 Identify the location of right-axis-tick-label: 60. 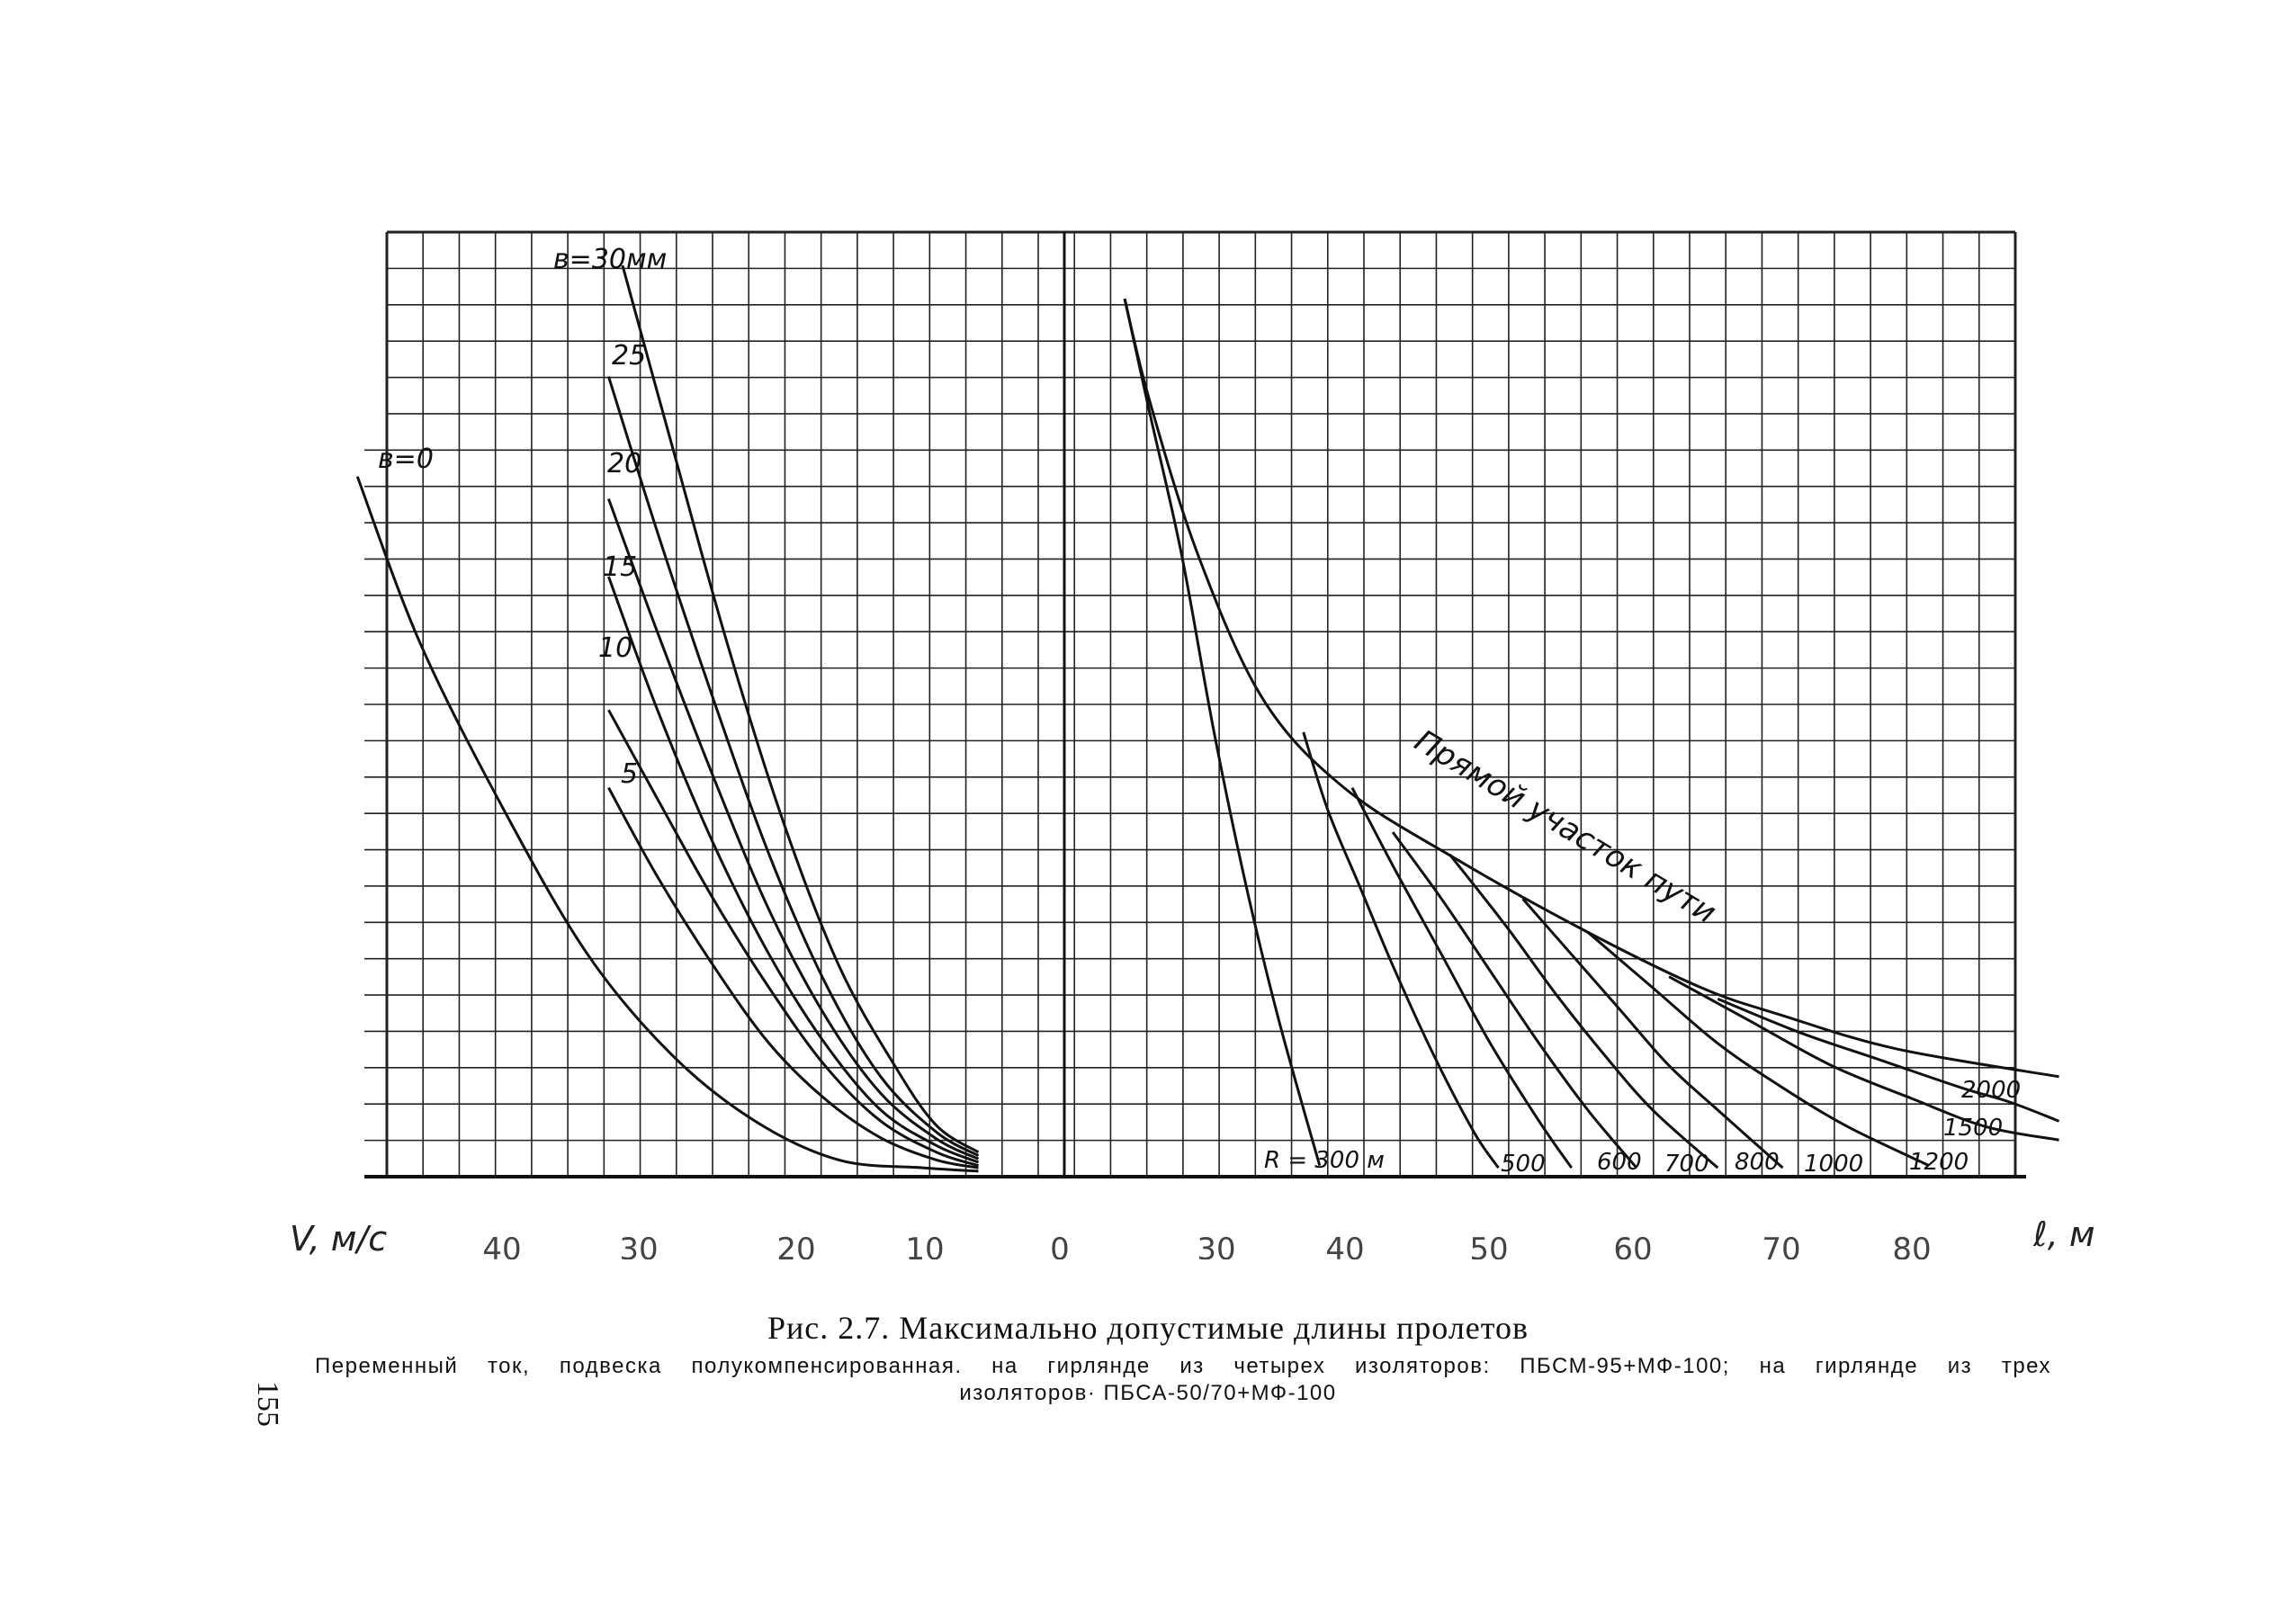
(1632, 1245).